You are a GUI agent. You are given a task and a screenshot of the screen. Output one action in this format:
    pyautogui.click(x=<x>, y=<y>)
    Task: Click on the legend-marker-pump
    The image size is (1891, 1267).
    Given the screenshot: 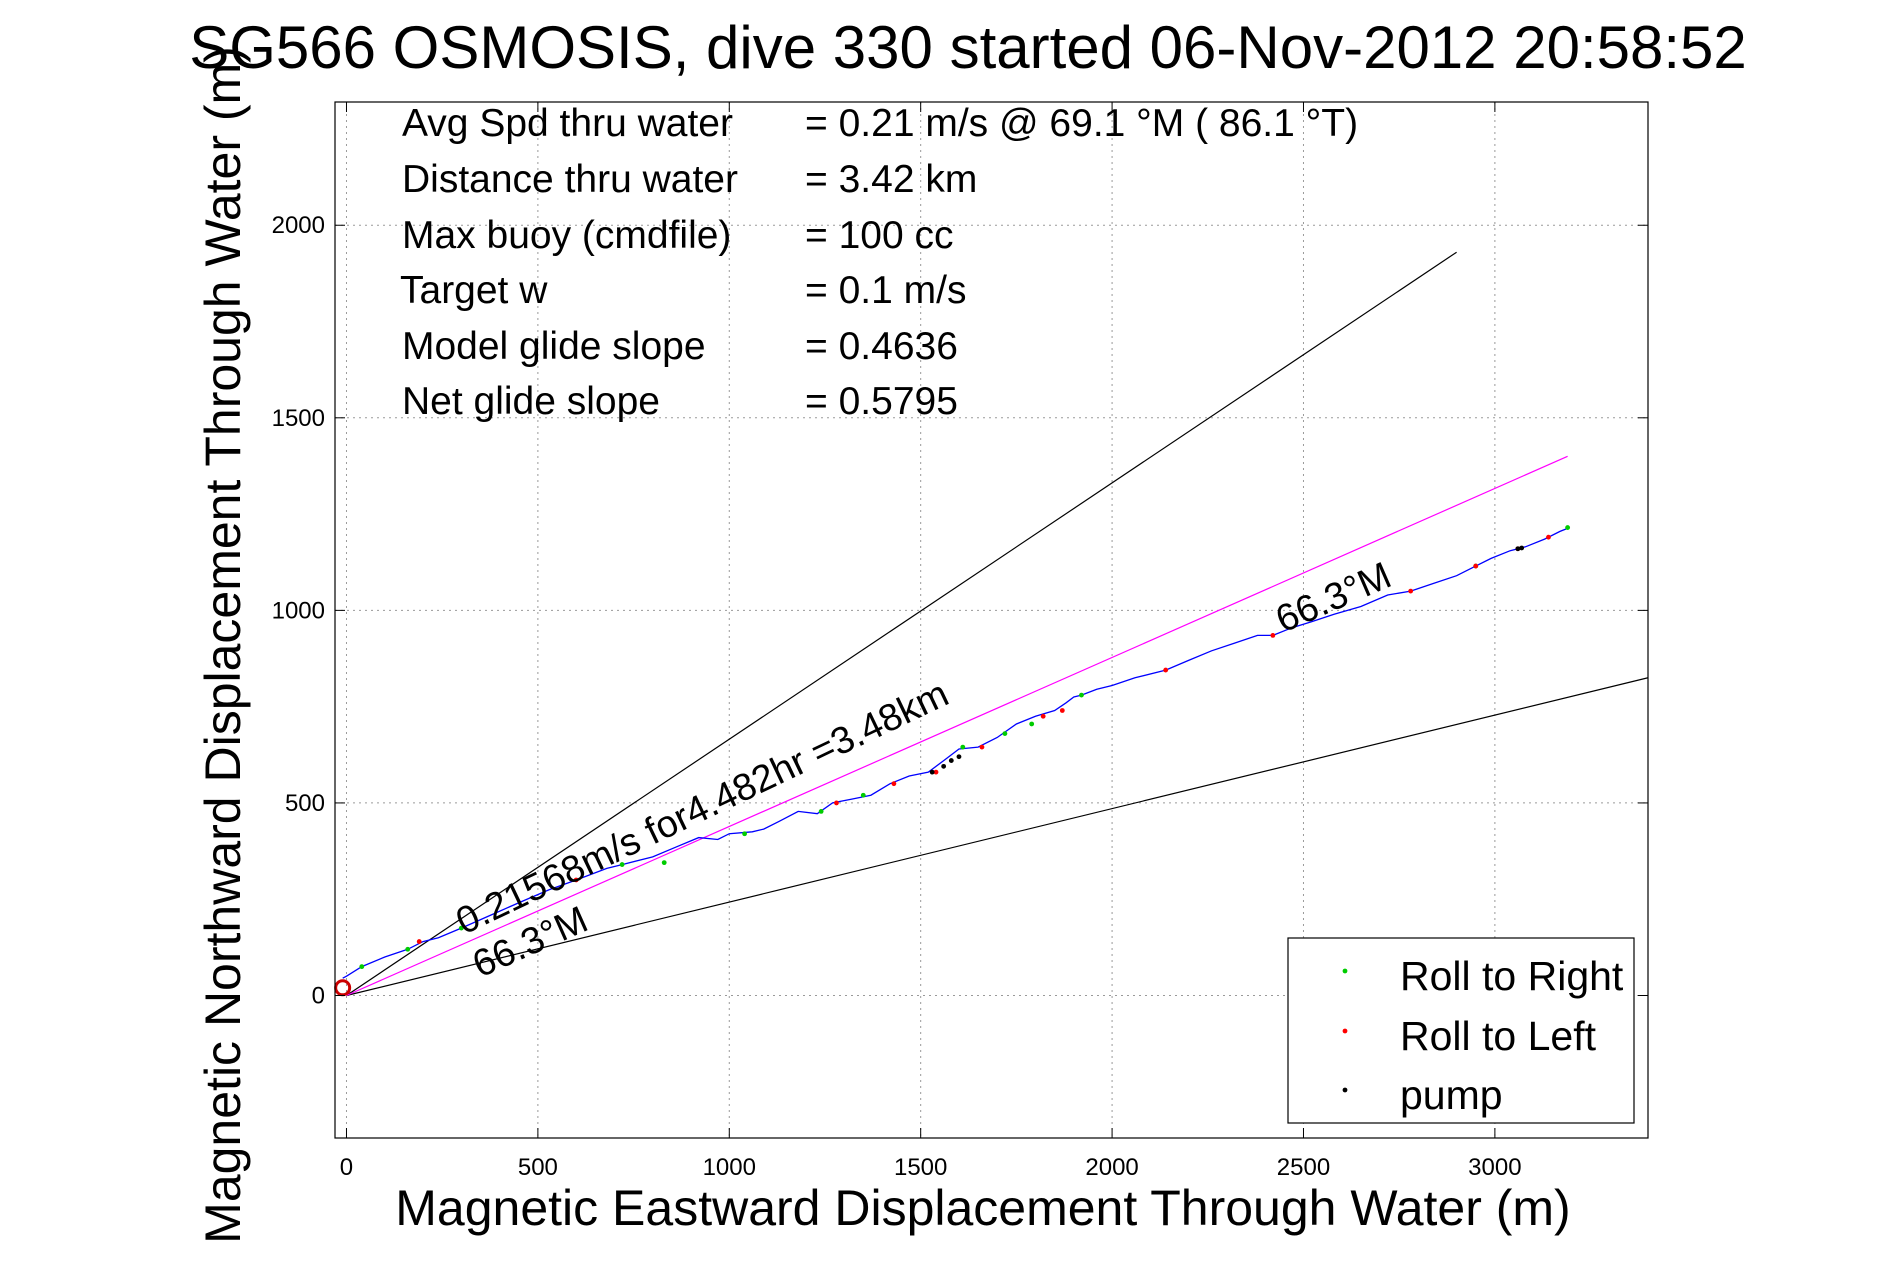 What is the action you would take?
    pyautogui.click(x=1345, y=1090)
    